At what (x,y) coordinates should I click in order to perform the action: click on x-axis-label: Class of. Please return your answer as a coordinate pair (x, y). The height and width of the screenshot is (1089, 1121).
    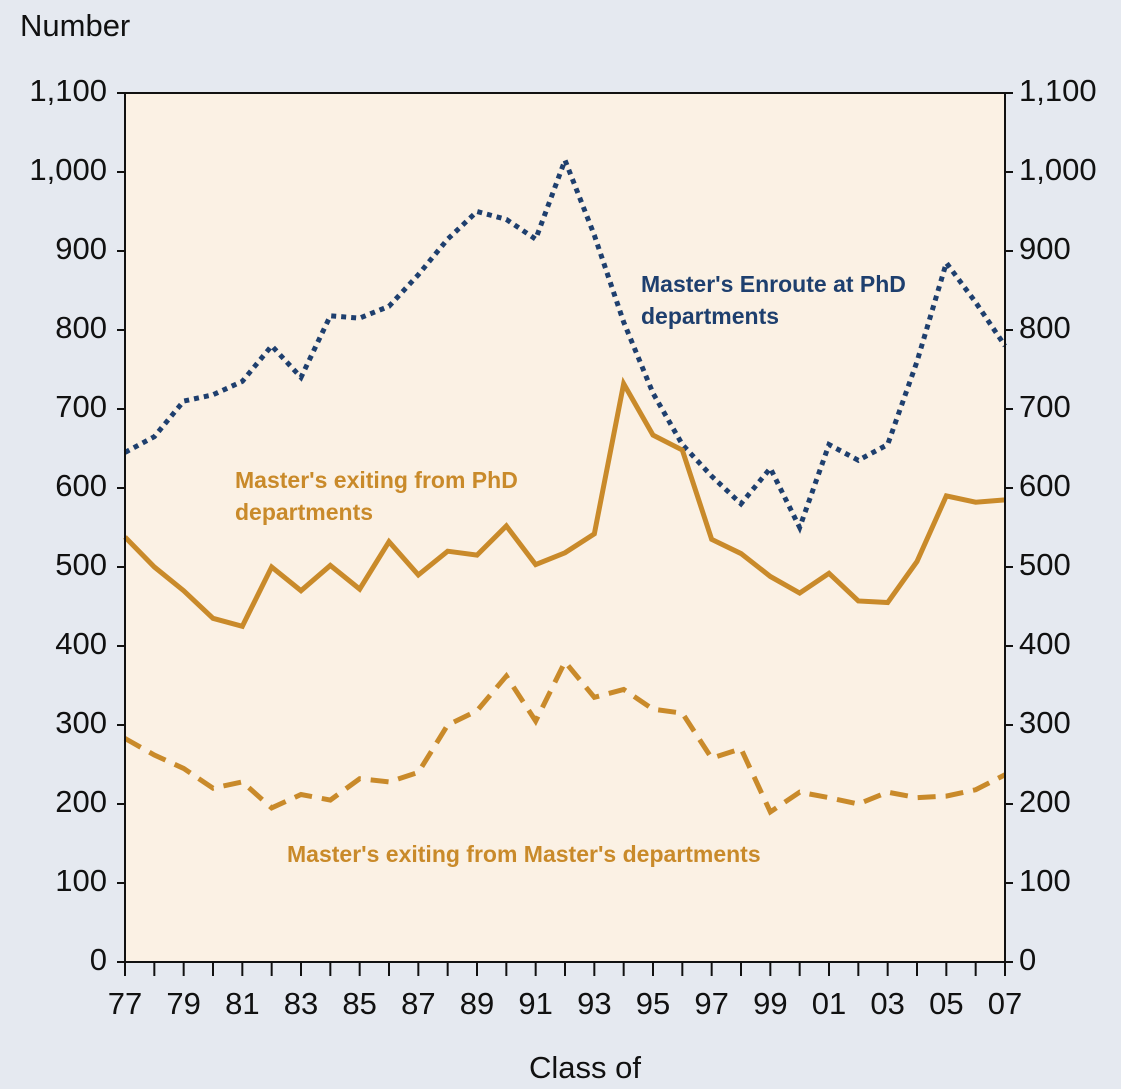
    Looking at the image, I should click on (585, 1067).